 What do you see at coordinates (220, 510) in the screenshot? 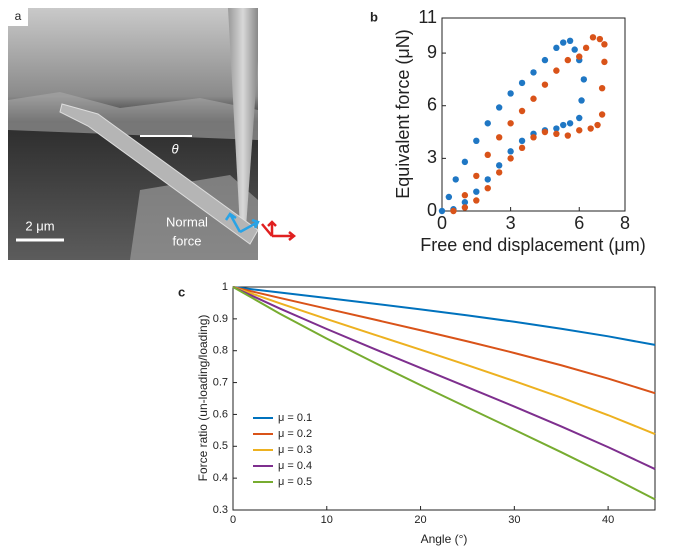
I see `y-tick-label: 0.3` at bounding box center [220, 510].